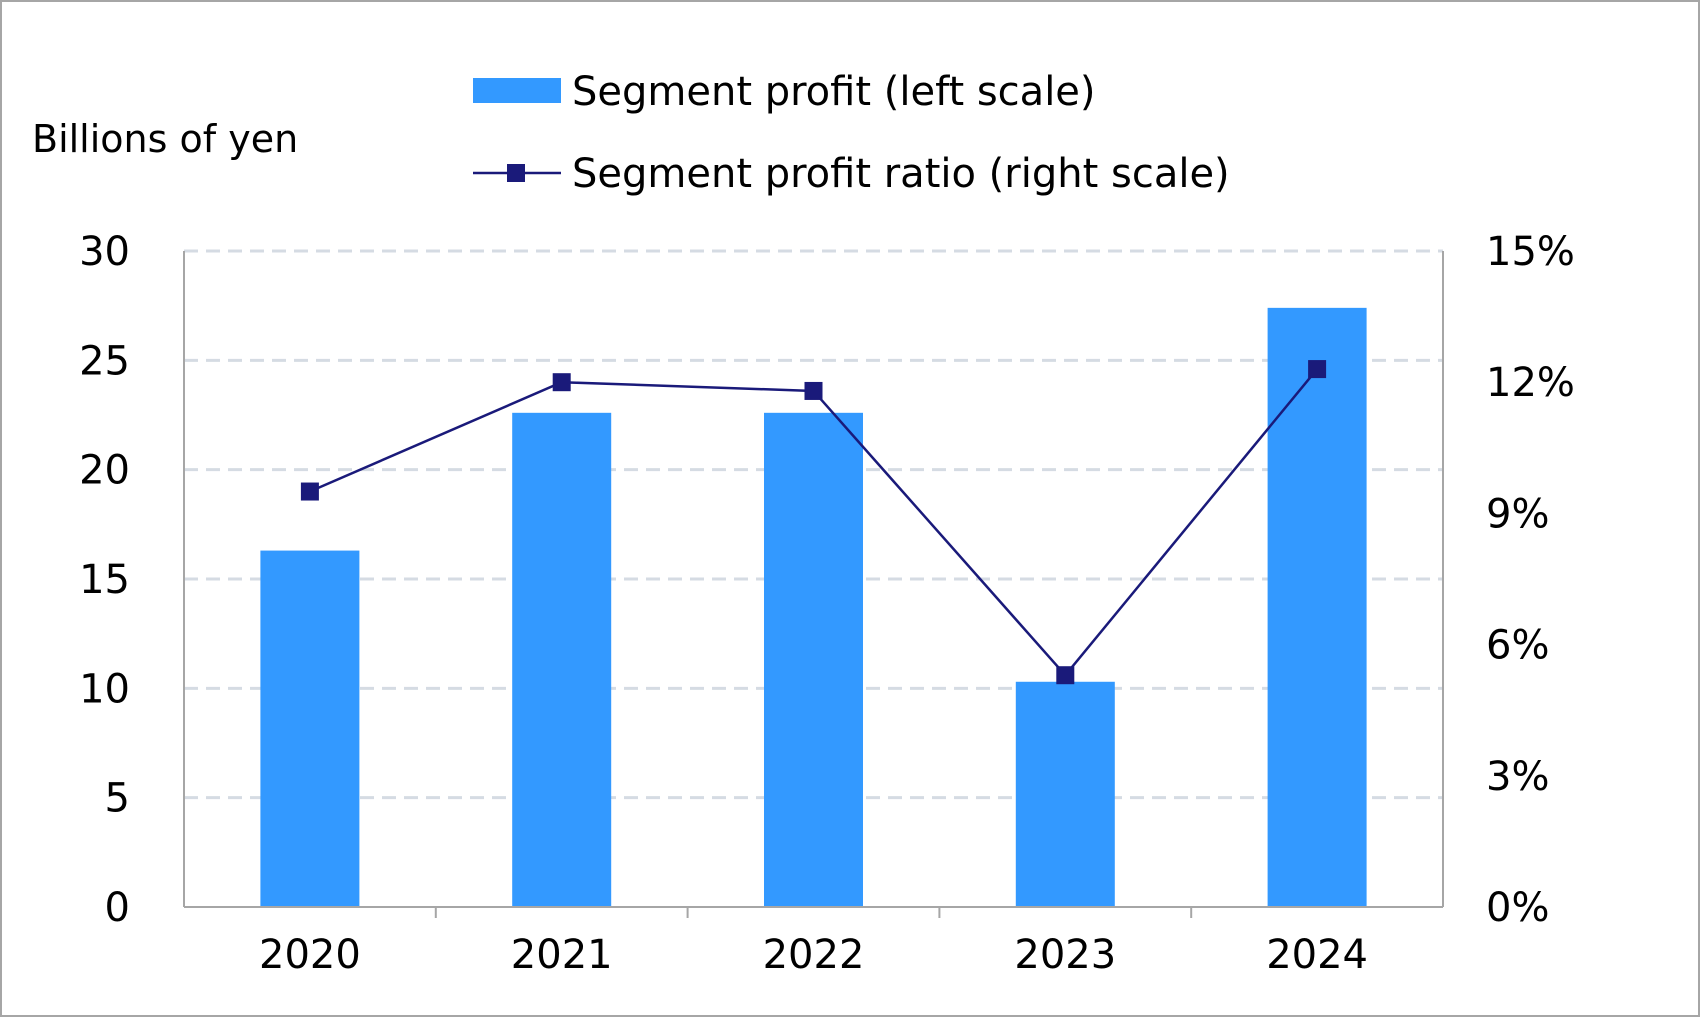 The height and width of the screenshot is (1019, 1700). What do you see at coordinates (1317, 607) in the screenshot?
I see `bar-2024` at bounding box center [1317, 607].